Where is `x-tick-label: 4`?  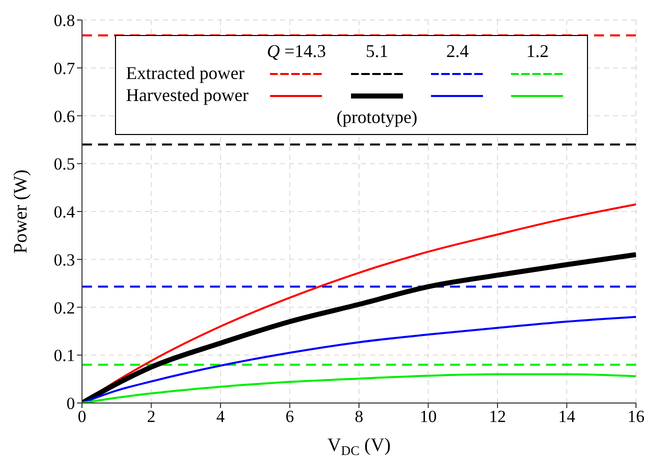 x-tick-label: 4 is located at coordinates (221, 416).